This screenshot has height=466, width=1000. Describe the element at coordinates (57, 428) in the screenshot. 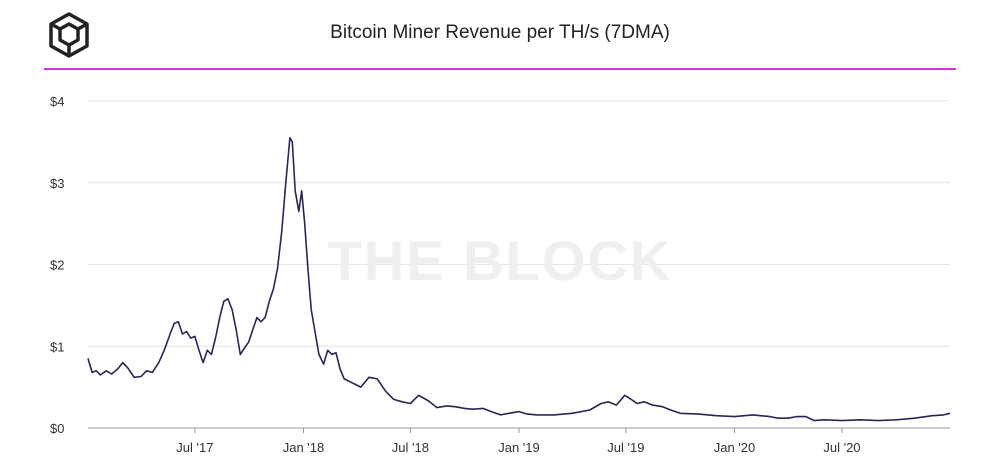

I see `y-tick-label: $0` at that location.